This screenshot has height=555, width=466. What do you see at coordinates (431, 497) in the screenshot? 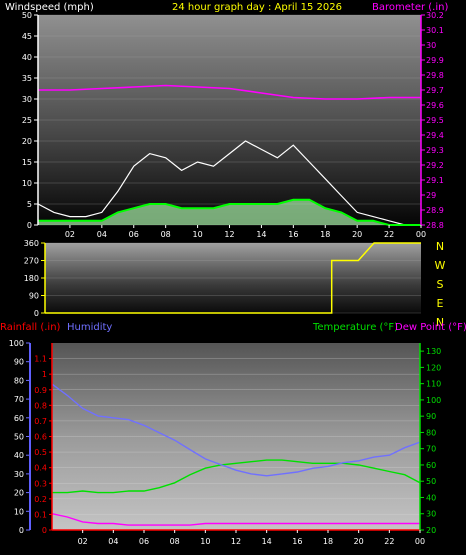
I see `tick-label: 40` at bounding box center [431, 497].